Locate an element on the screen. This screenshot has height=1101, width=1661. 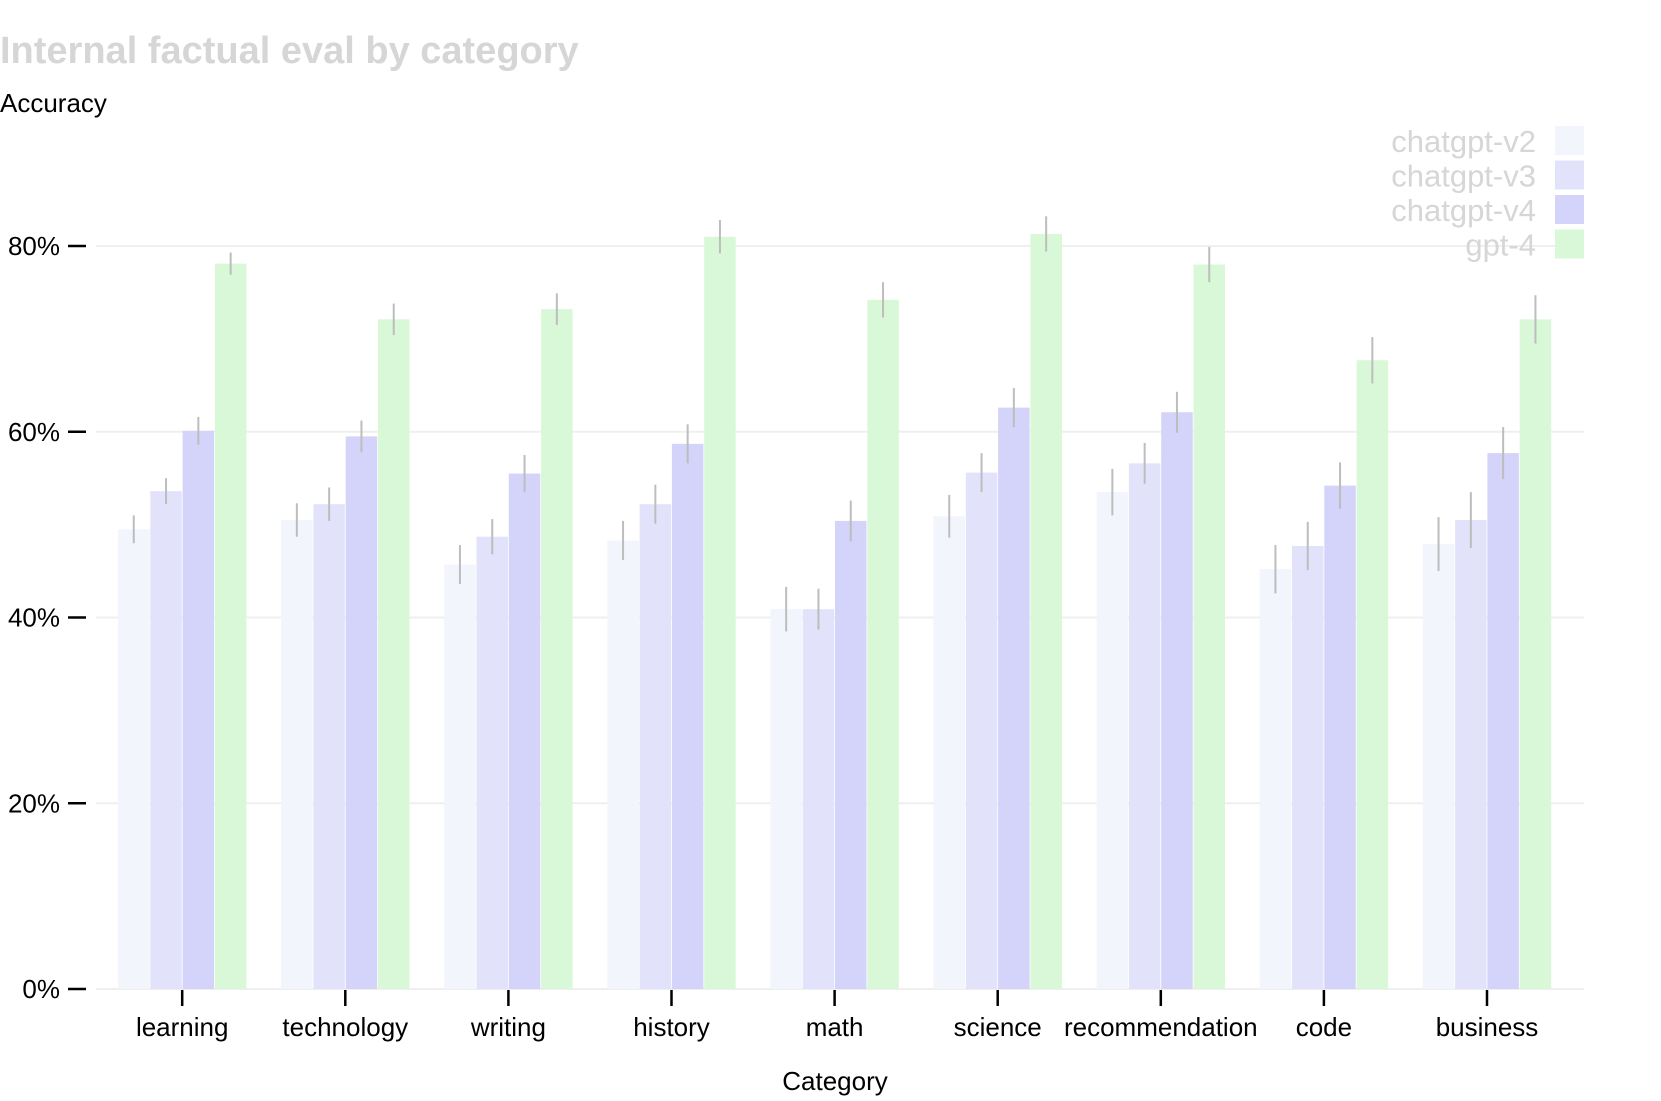
bar-chatgpt-v2-code is located at coordinates (1275, 779).